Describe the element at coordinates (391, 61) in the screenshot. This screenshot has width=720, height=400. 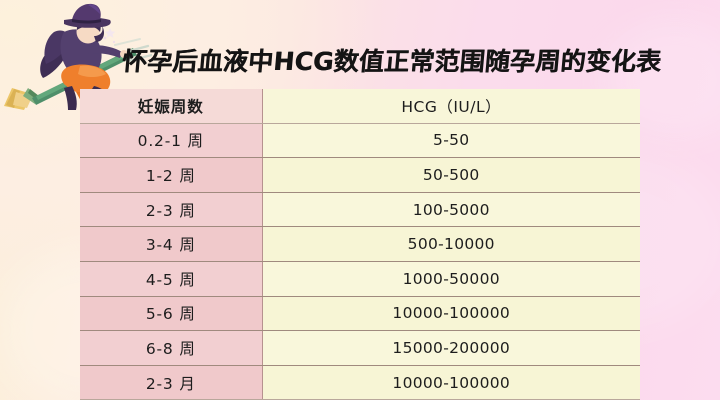
I see `page-title: 怀孕后血液中HCG数值正常范围随孕周的变化表` at that location.